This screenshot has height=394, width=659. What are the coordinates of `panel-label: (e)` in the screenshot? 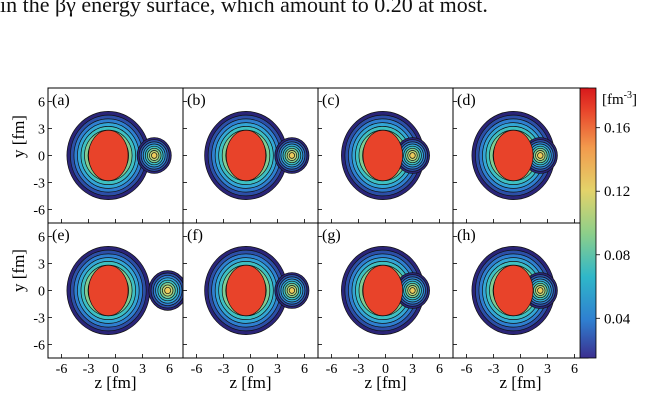 It's located at (61, 235).